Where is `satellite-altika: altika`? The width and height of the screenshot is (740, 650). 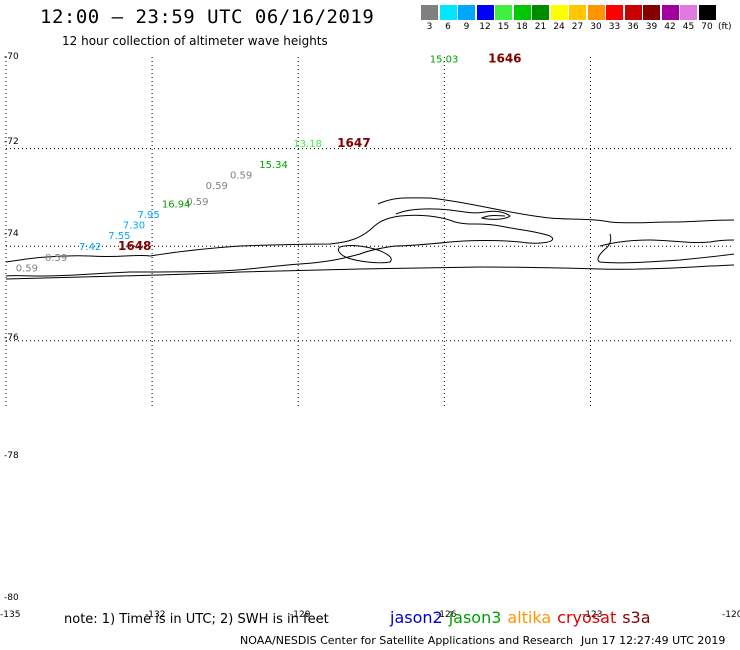
satellite-altika: altika is located at coordinates (529, 617).